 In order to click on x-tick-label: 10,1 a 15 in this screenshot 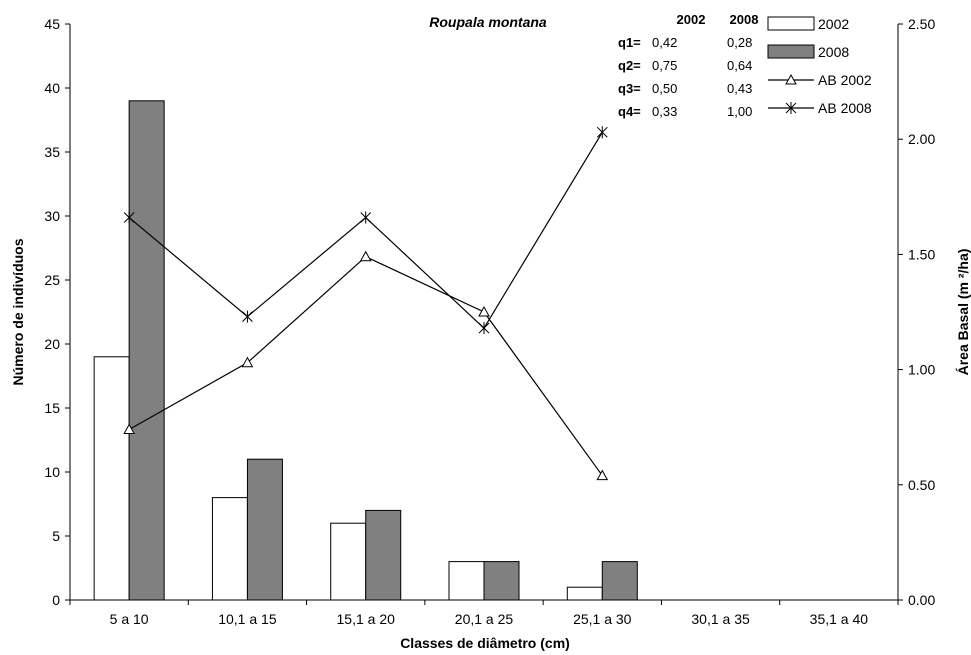, I will do `click(247, 619)`.